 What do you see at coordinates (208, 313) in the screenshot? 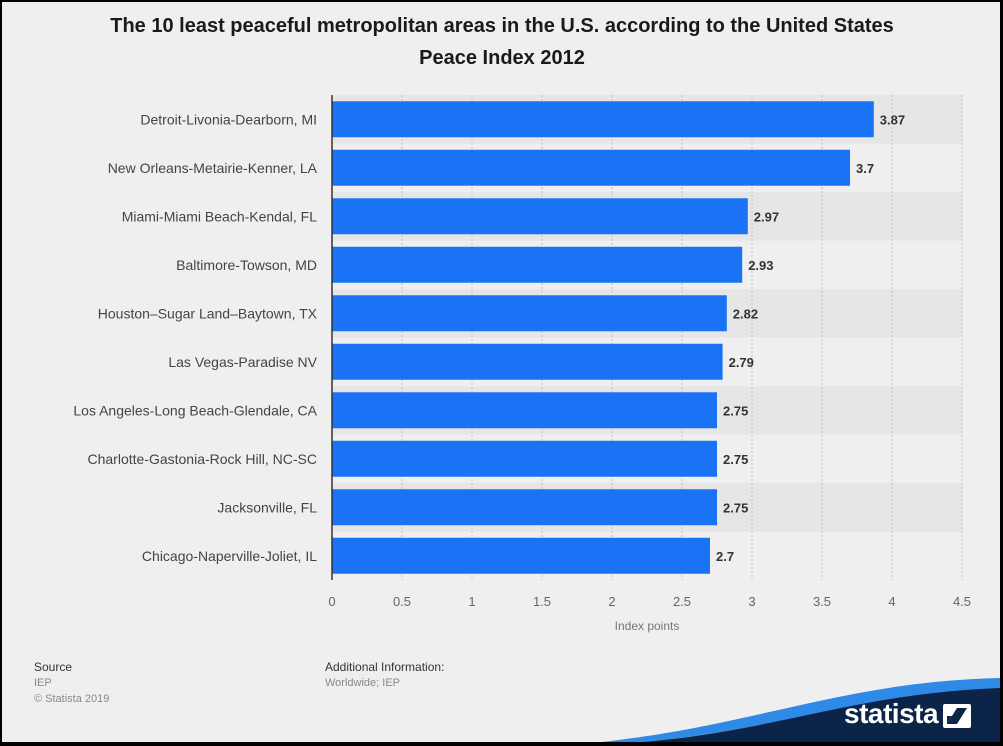
I see `category-label: Houston–Sugar Land–Baytown, TX` at bounding box center [208, 313].